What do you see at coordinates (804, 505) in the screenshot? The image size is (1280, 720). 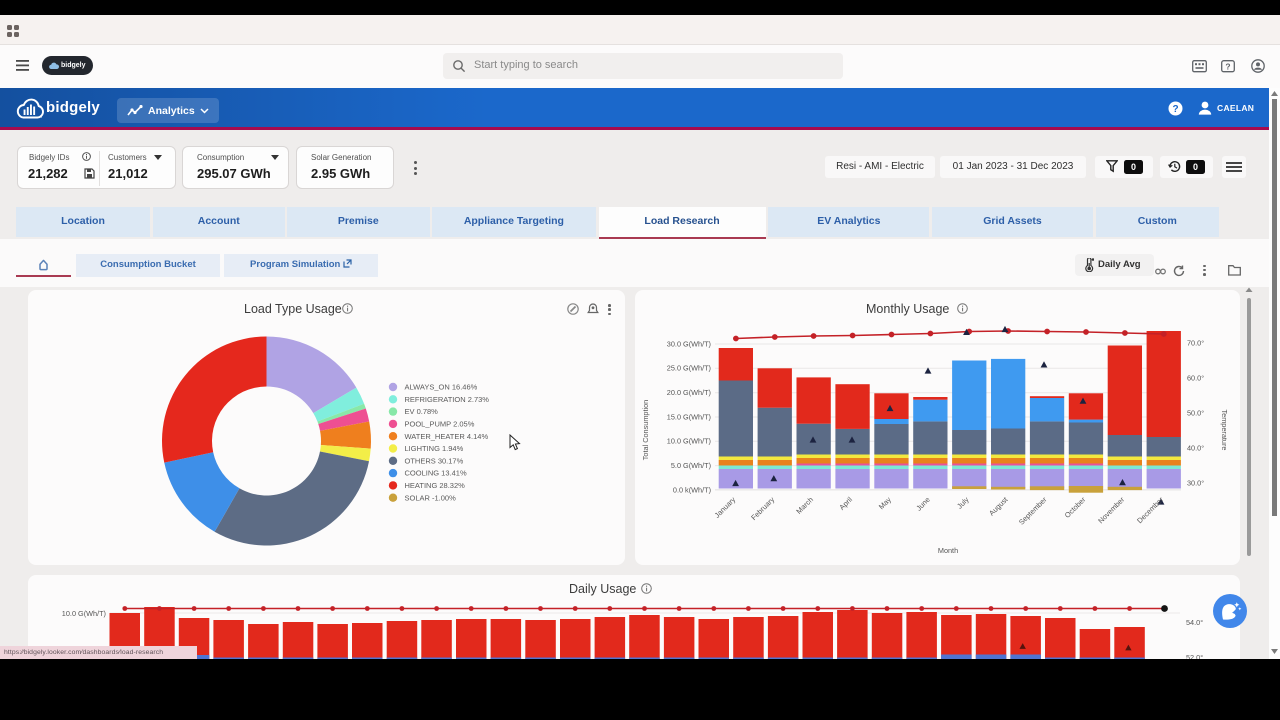 I see `svg-text: March` at bounding box center [804, 505].